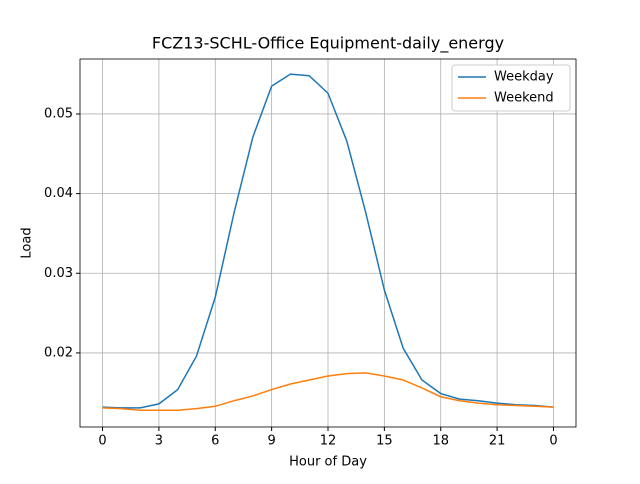 This screenshot has height=484, width=640. Describe the element at coordinates (440, 441) in the screenshot. I see `x-tick-label: 18` at that location.